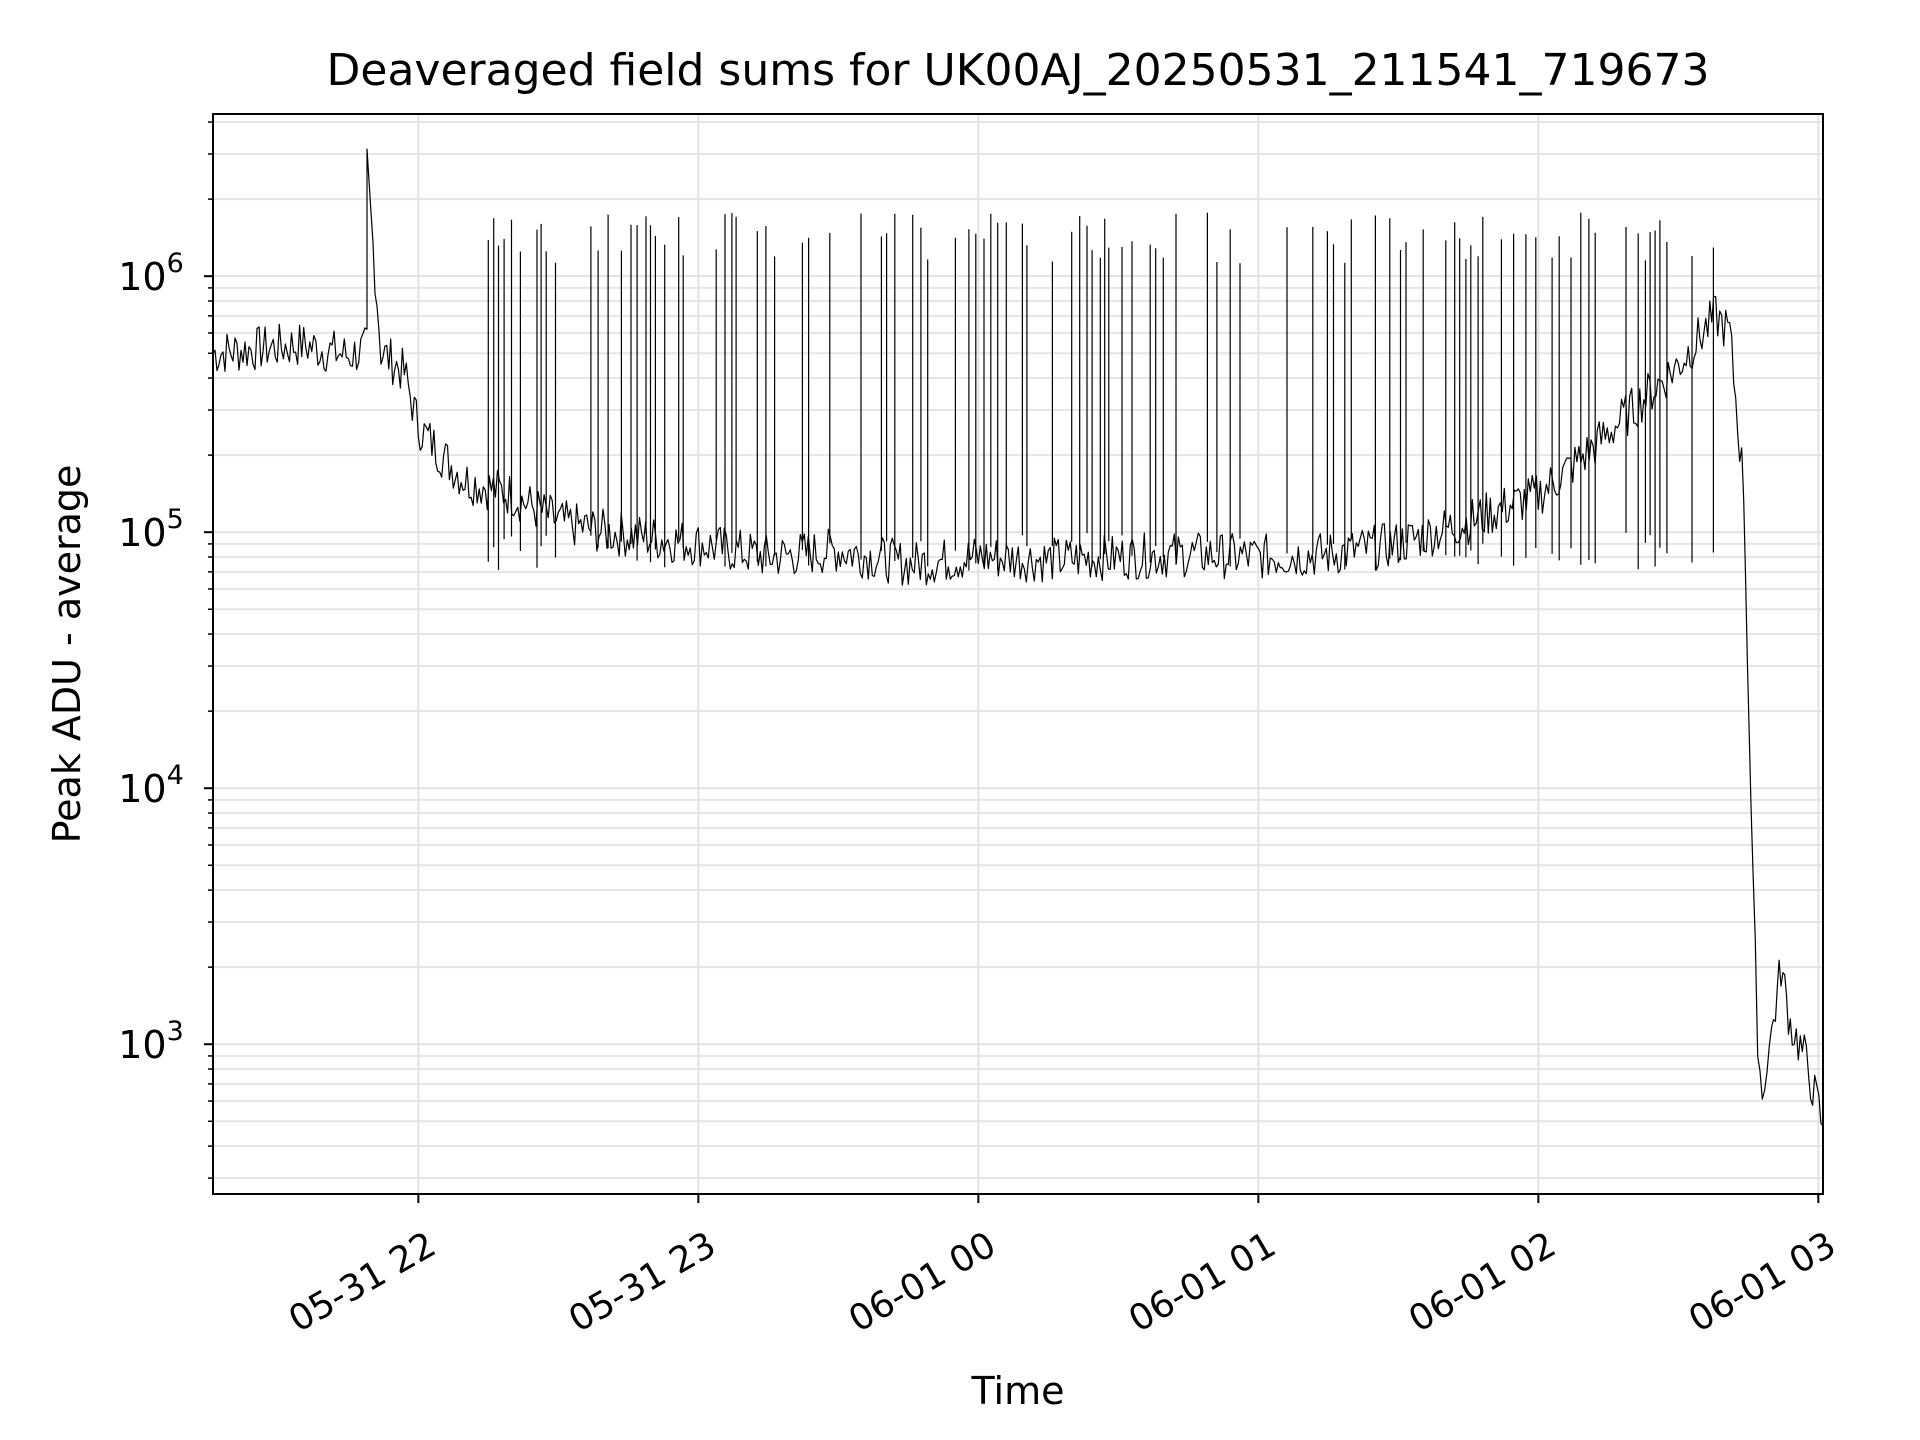 Image resolution: width=1920 pixels, height=1440 pixels. I want to click on x-axis-label: Time, so click(1018, 1391).